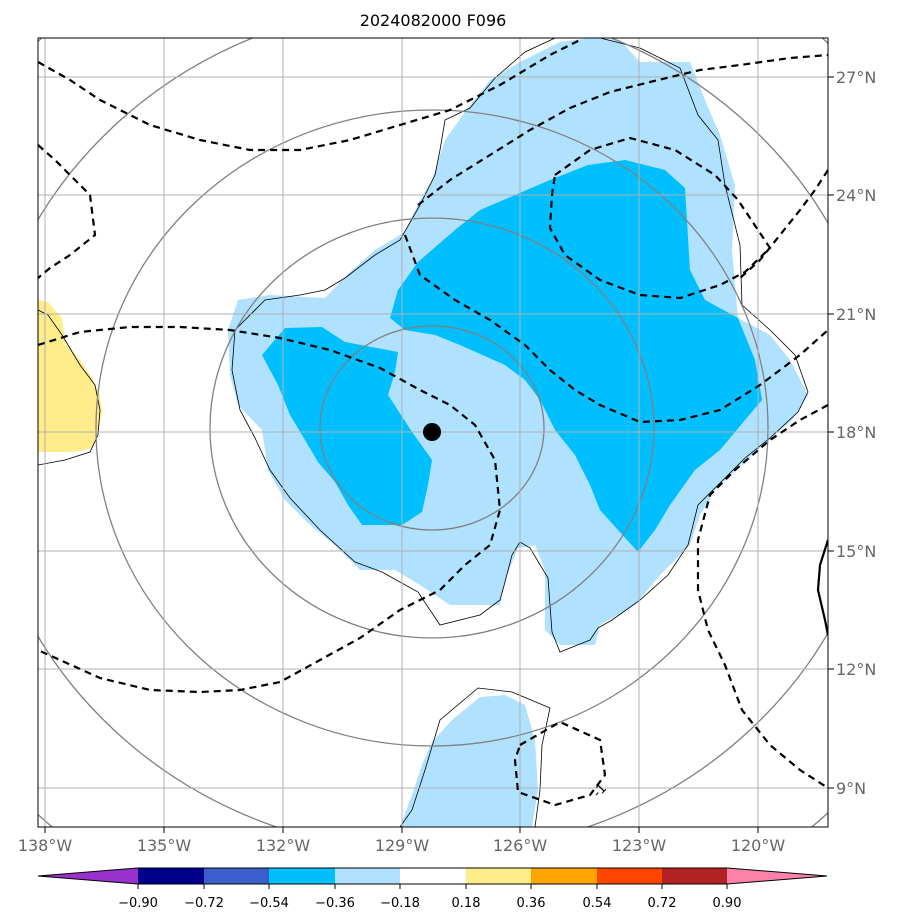 The height and width of the screenshot is (924, 898). What do you see at coordinates (269, 903) in the screenshot?
I see `colorbar-tick-label: −0.54` at bounding box center [269, 903].